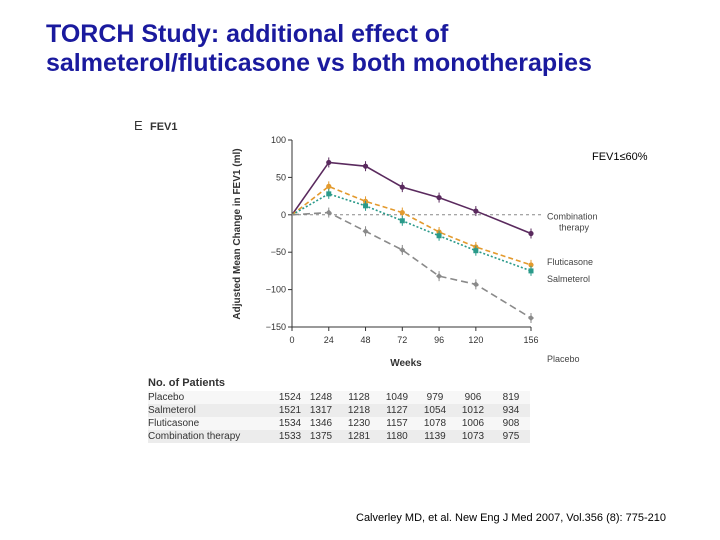 The image size is (720, 540). Describe the element at coordinates (530, 340) in the screenshot. I see `x-tick-label: 156` at that location.